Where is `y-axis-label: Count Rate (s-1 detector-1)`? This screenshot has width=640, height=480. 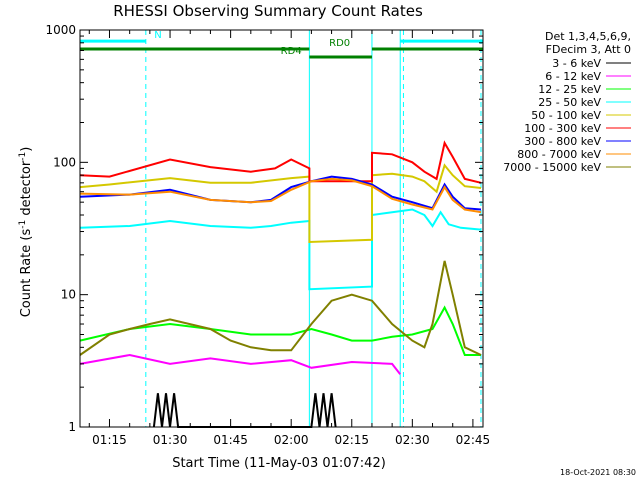 y-axis-label: Count Rate (s-1 detector-1) is located at coordinates (26, 232).